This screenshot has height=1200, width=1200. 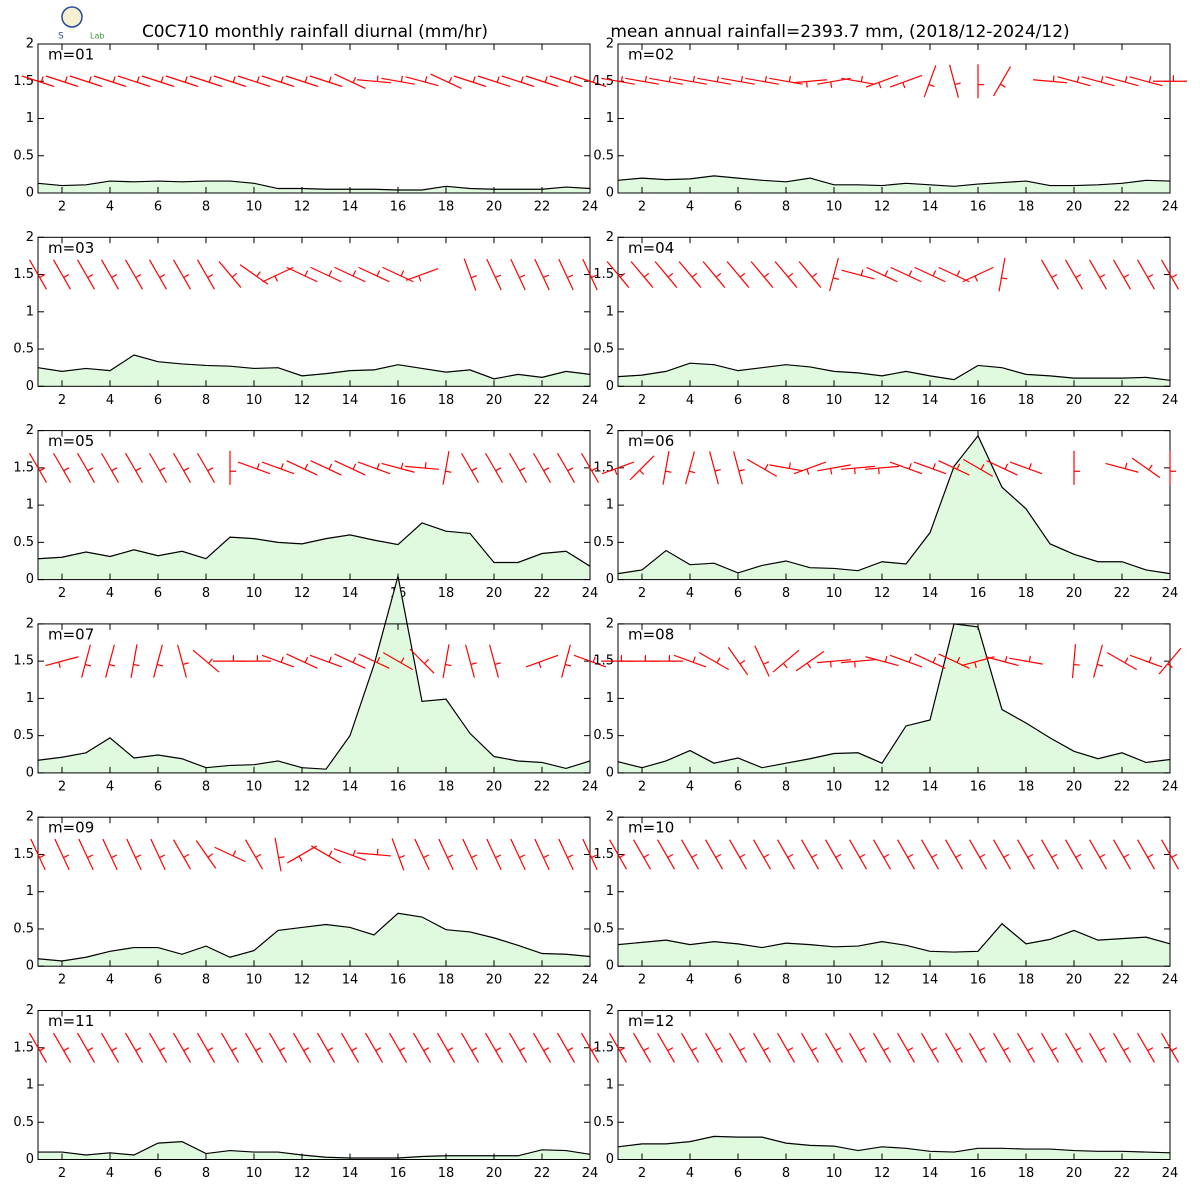 What do you see at coordinates (1074, 980) in the screenshot?
I see `x-tick-label: 20` at bounding box center [1074, 980].